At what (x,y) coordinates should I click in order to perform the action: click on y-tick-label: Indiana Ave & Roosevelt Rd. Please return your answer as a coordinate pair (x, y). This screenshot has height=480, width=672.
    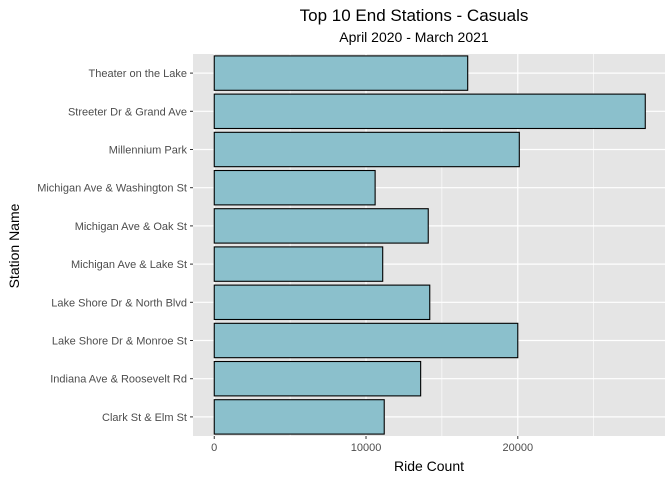
    Looking at the image, I should click on (118, 380).